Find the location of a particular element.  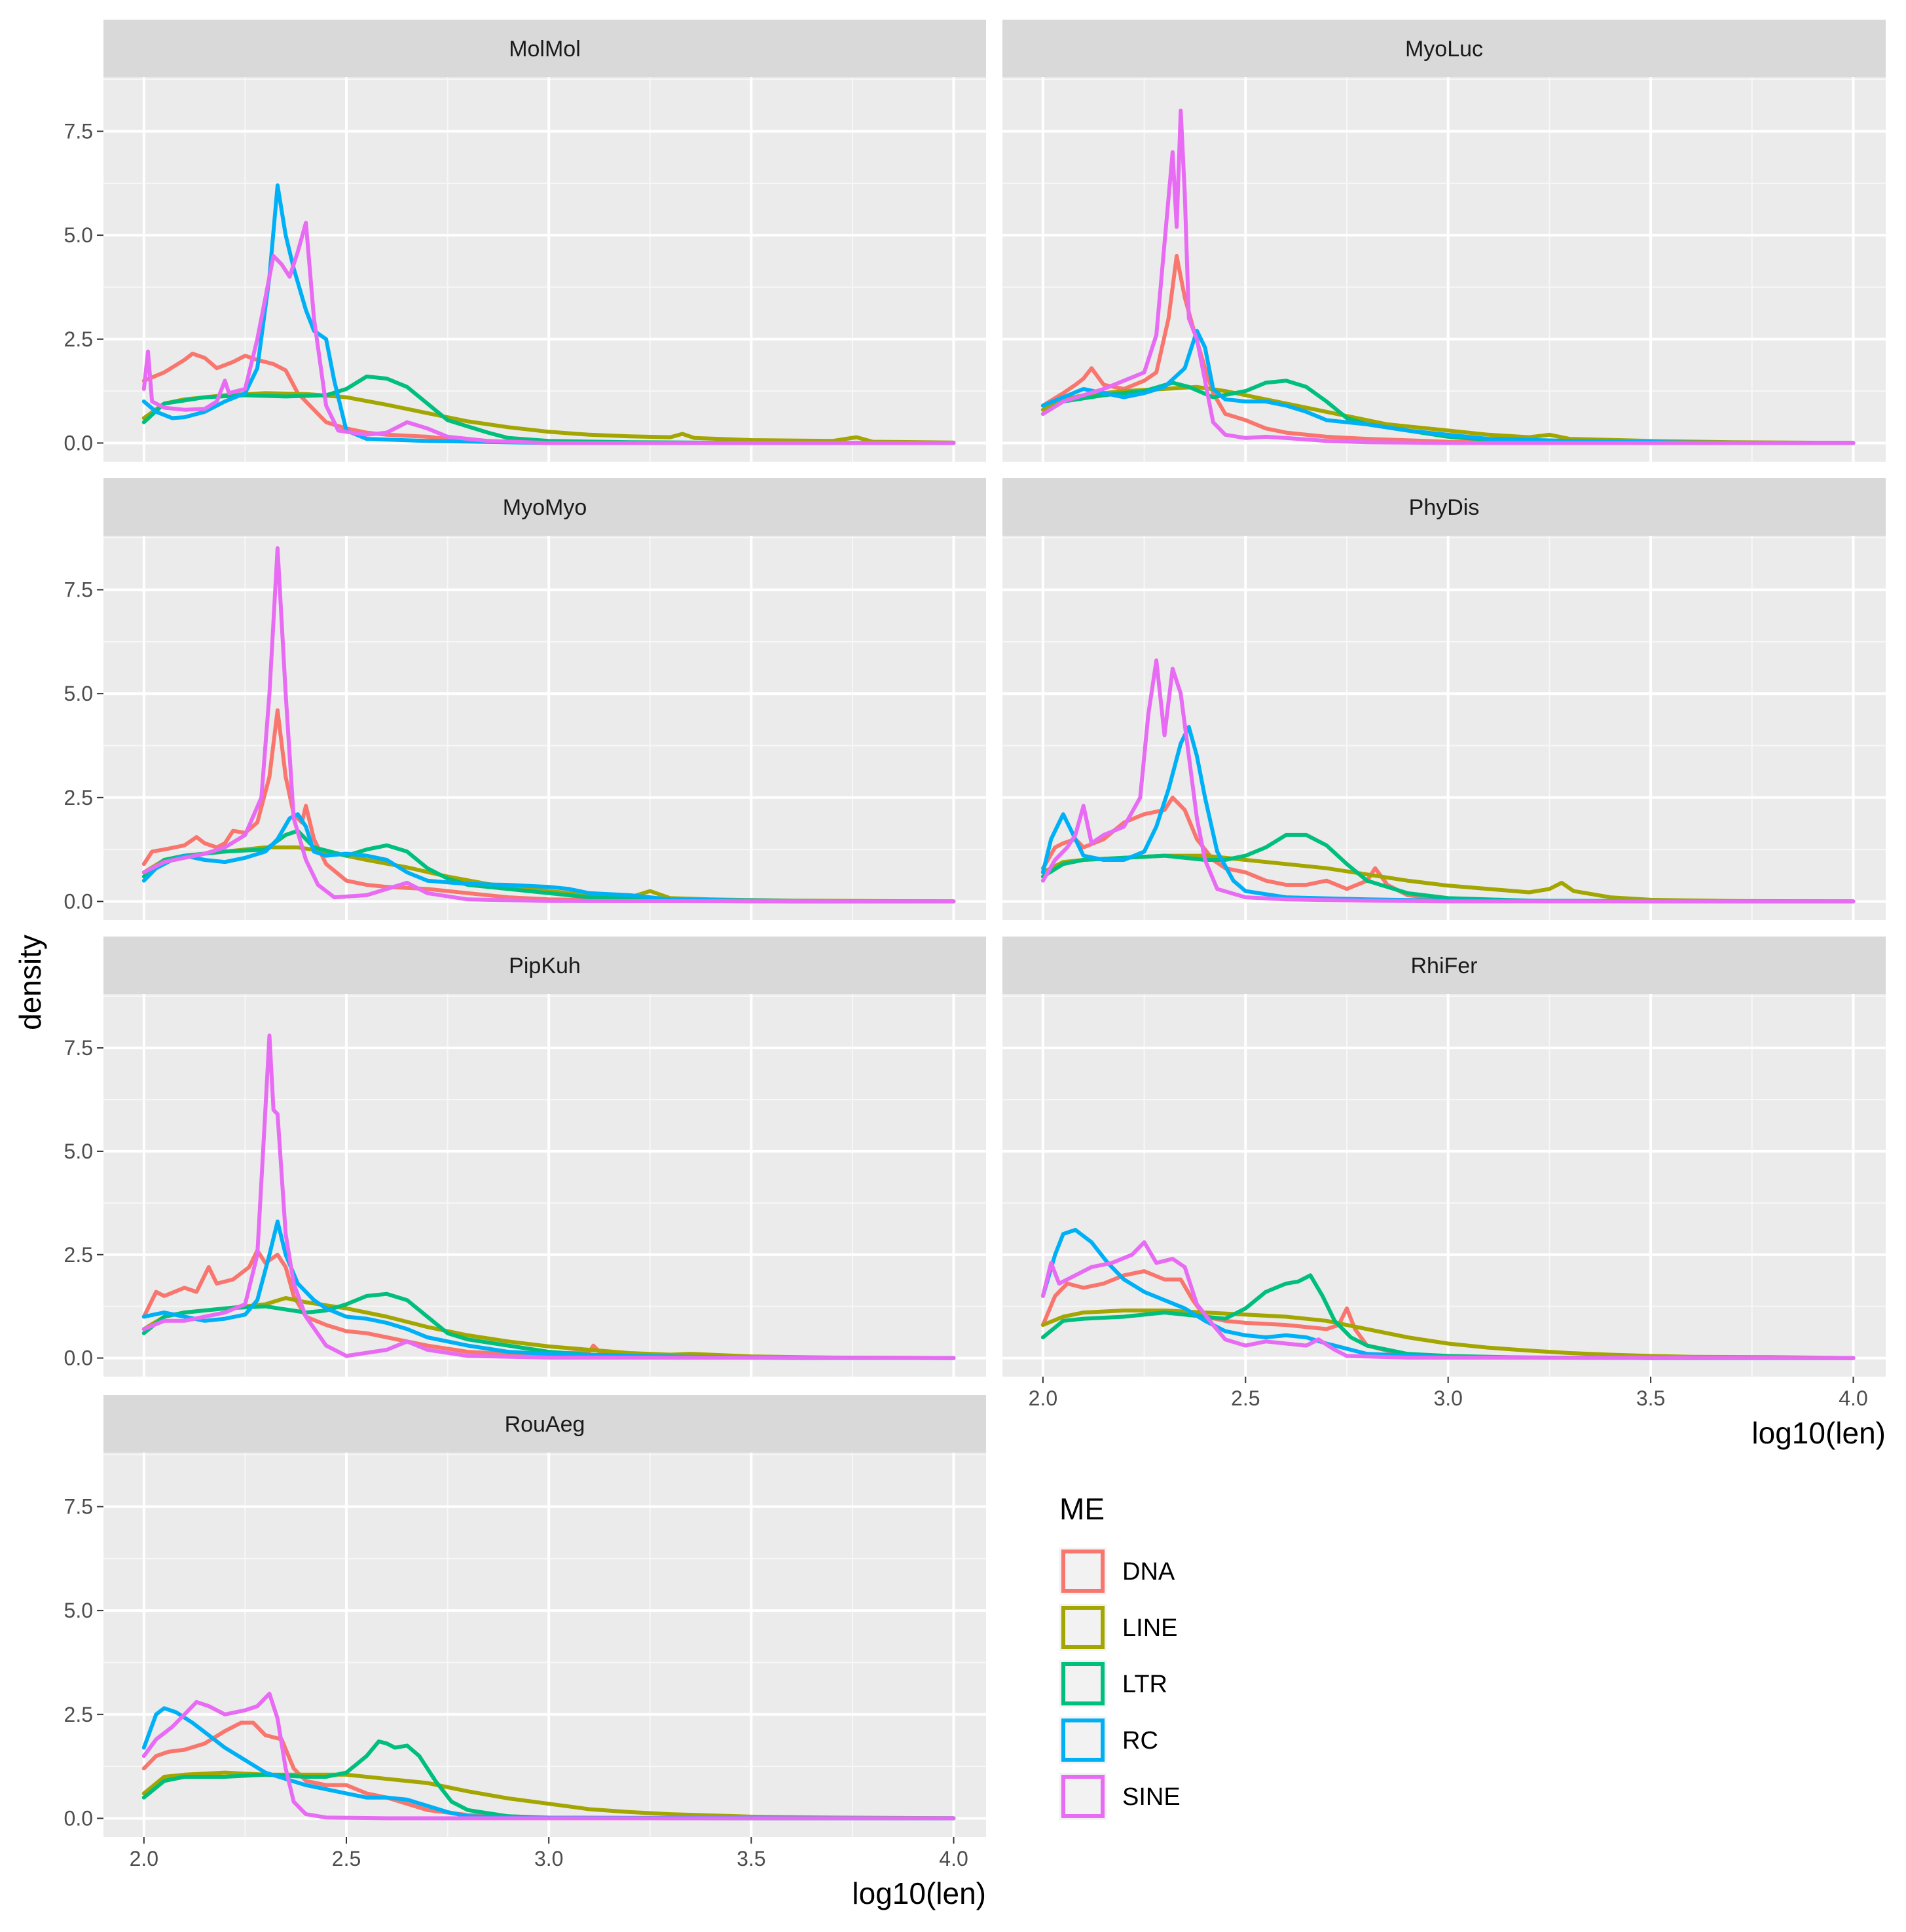

facet-strip-label: MyoMyo is located at coordinates (545, 508).